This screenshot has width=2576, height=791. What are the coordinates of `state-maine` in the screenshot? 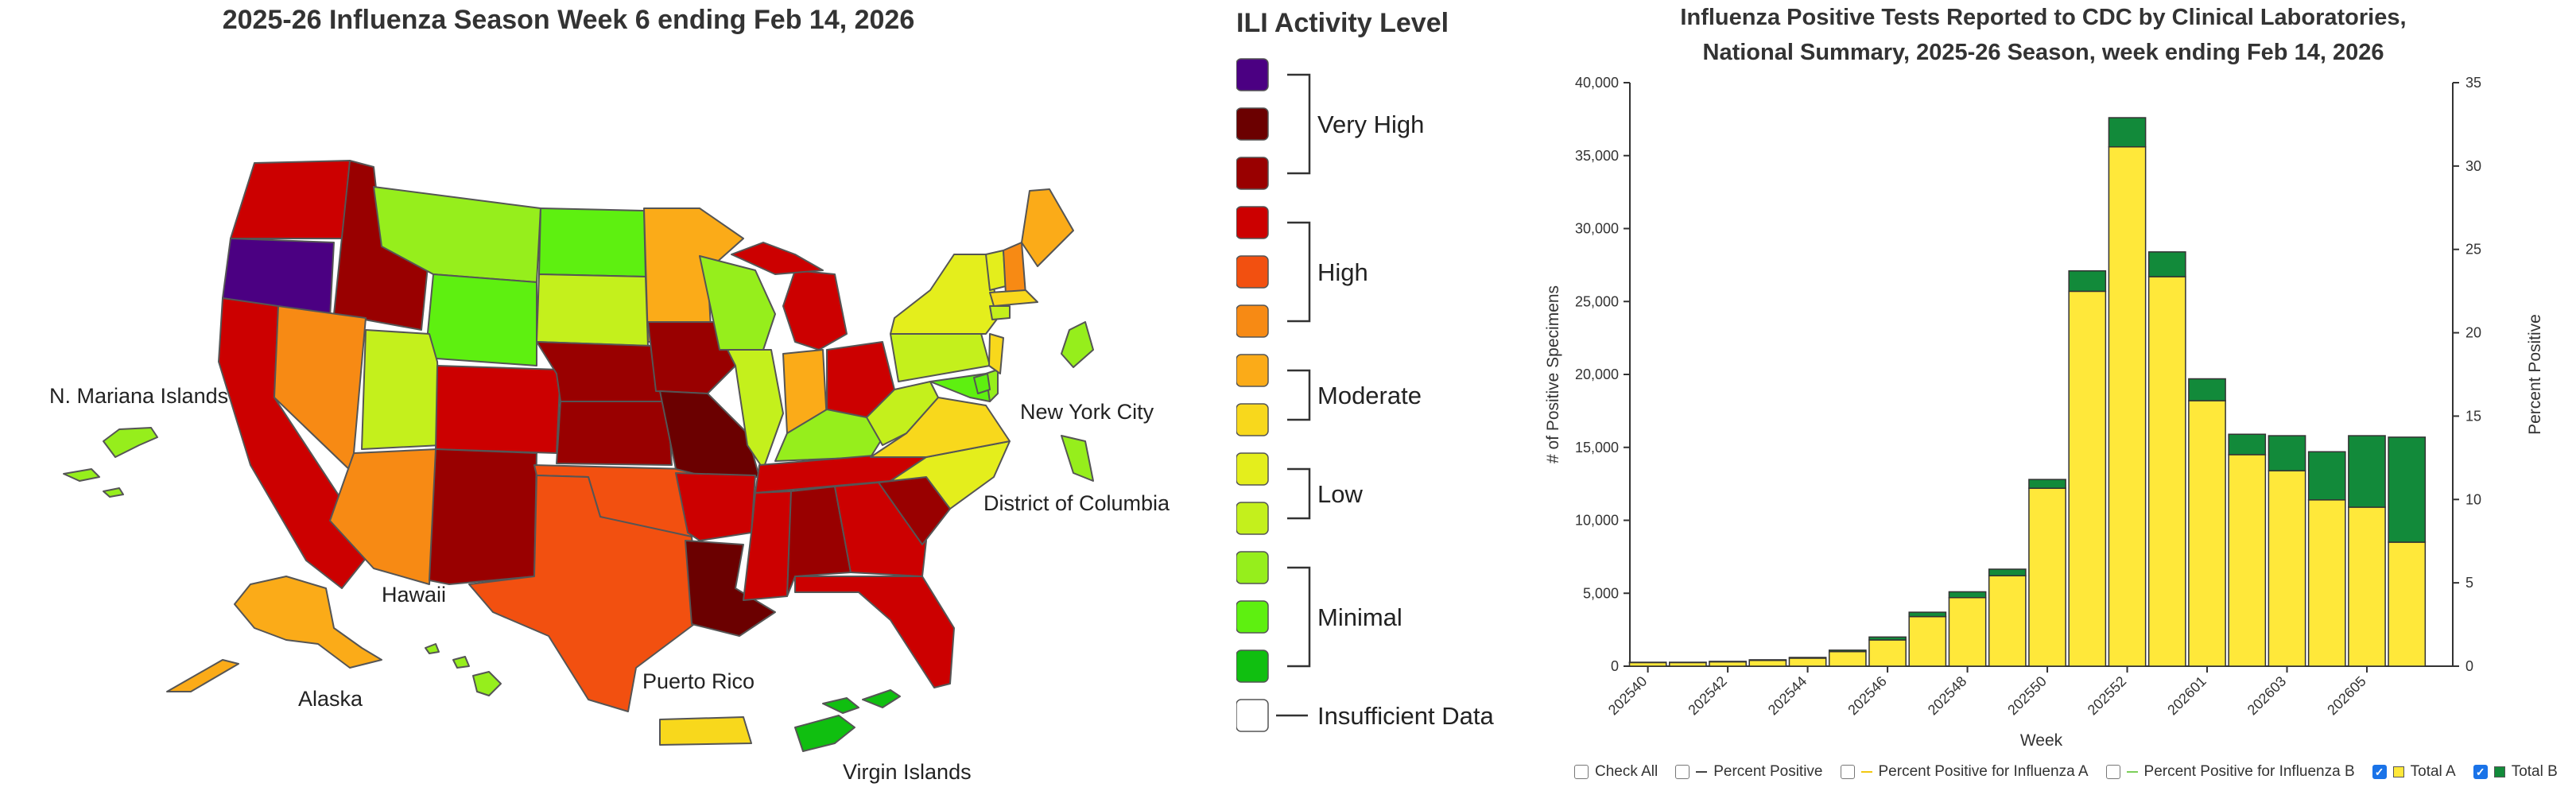 It's located at (1047, 227).